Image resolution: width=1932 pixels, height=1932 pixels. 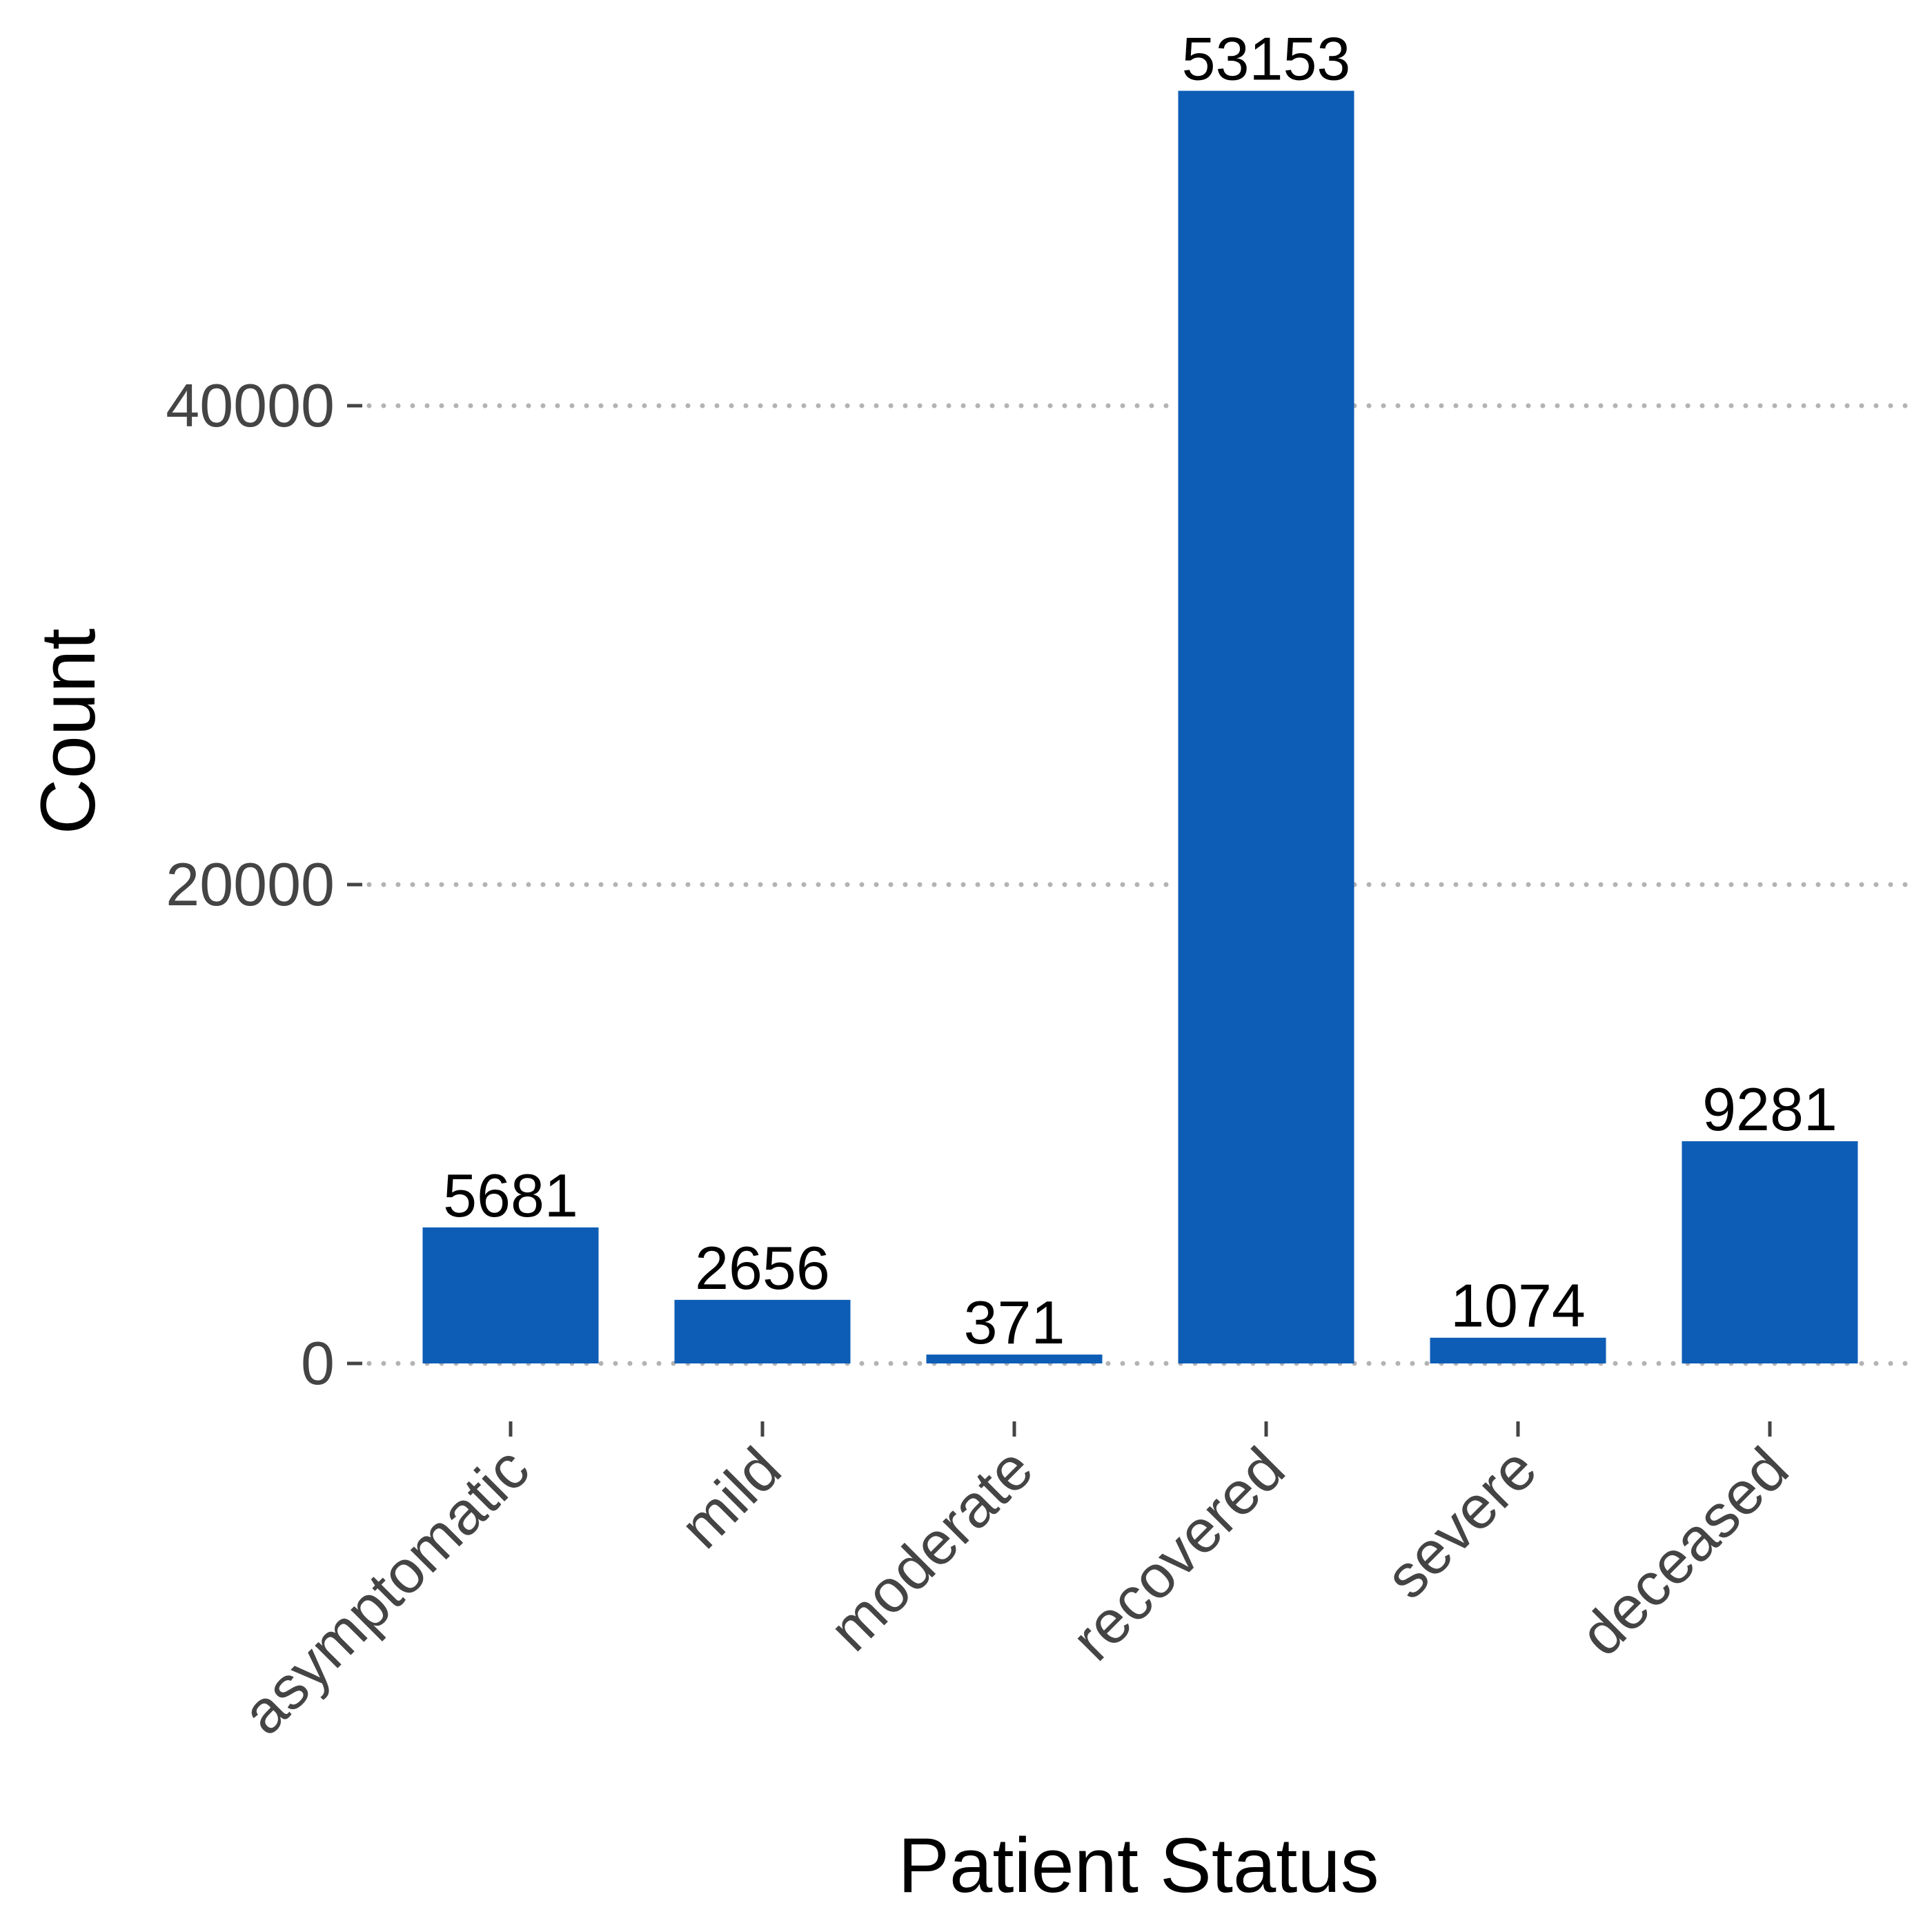 I want to click on bar-recovered, so click(x=1266, y=726).